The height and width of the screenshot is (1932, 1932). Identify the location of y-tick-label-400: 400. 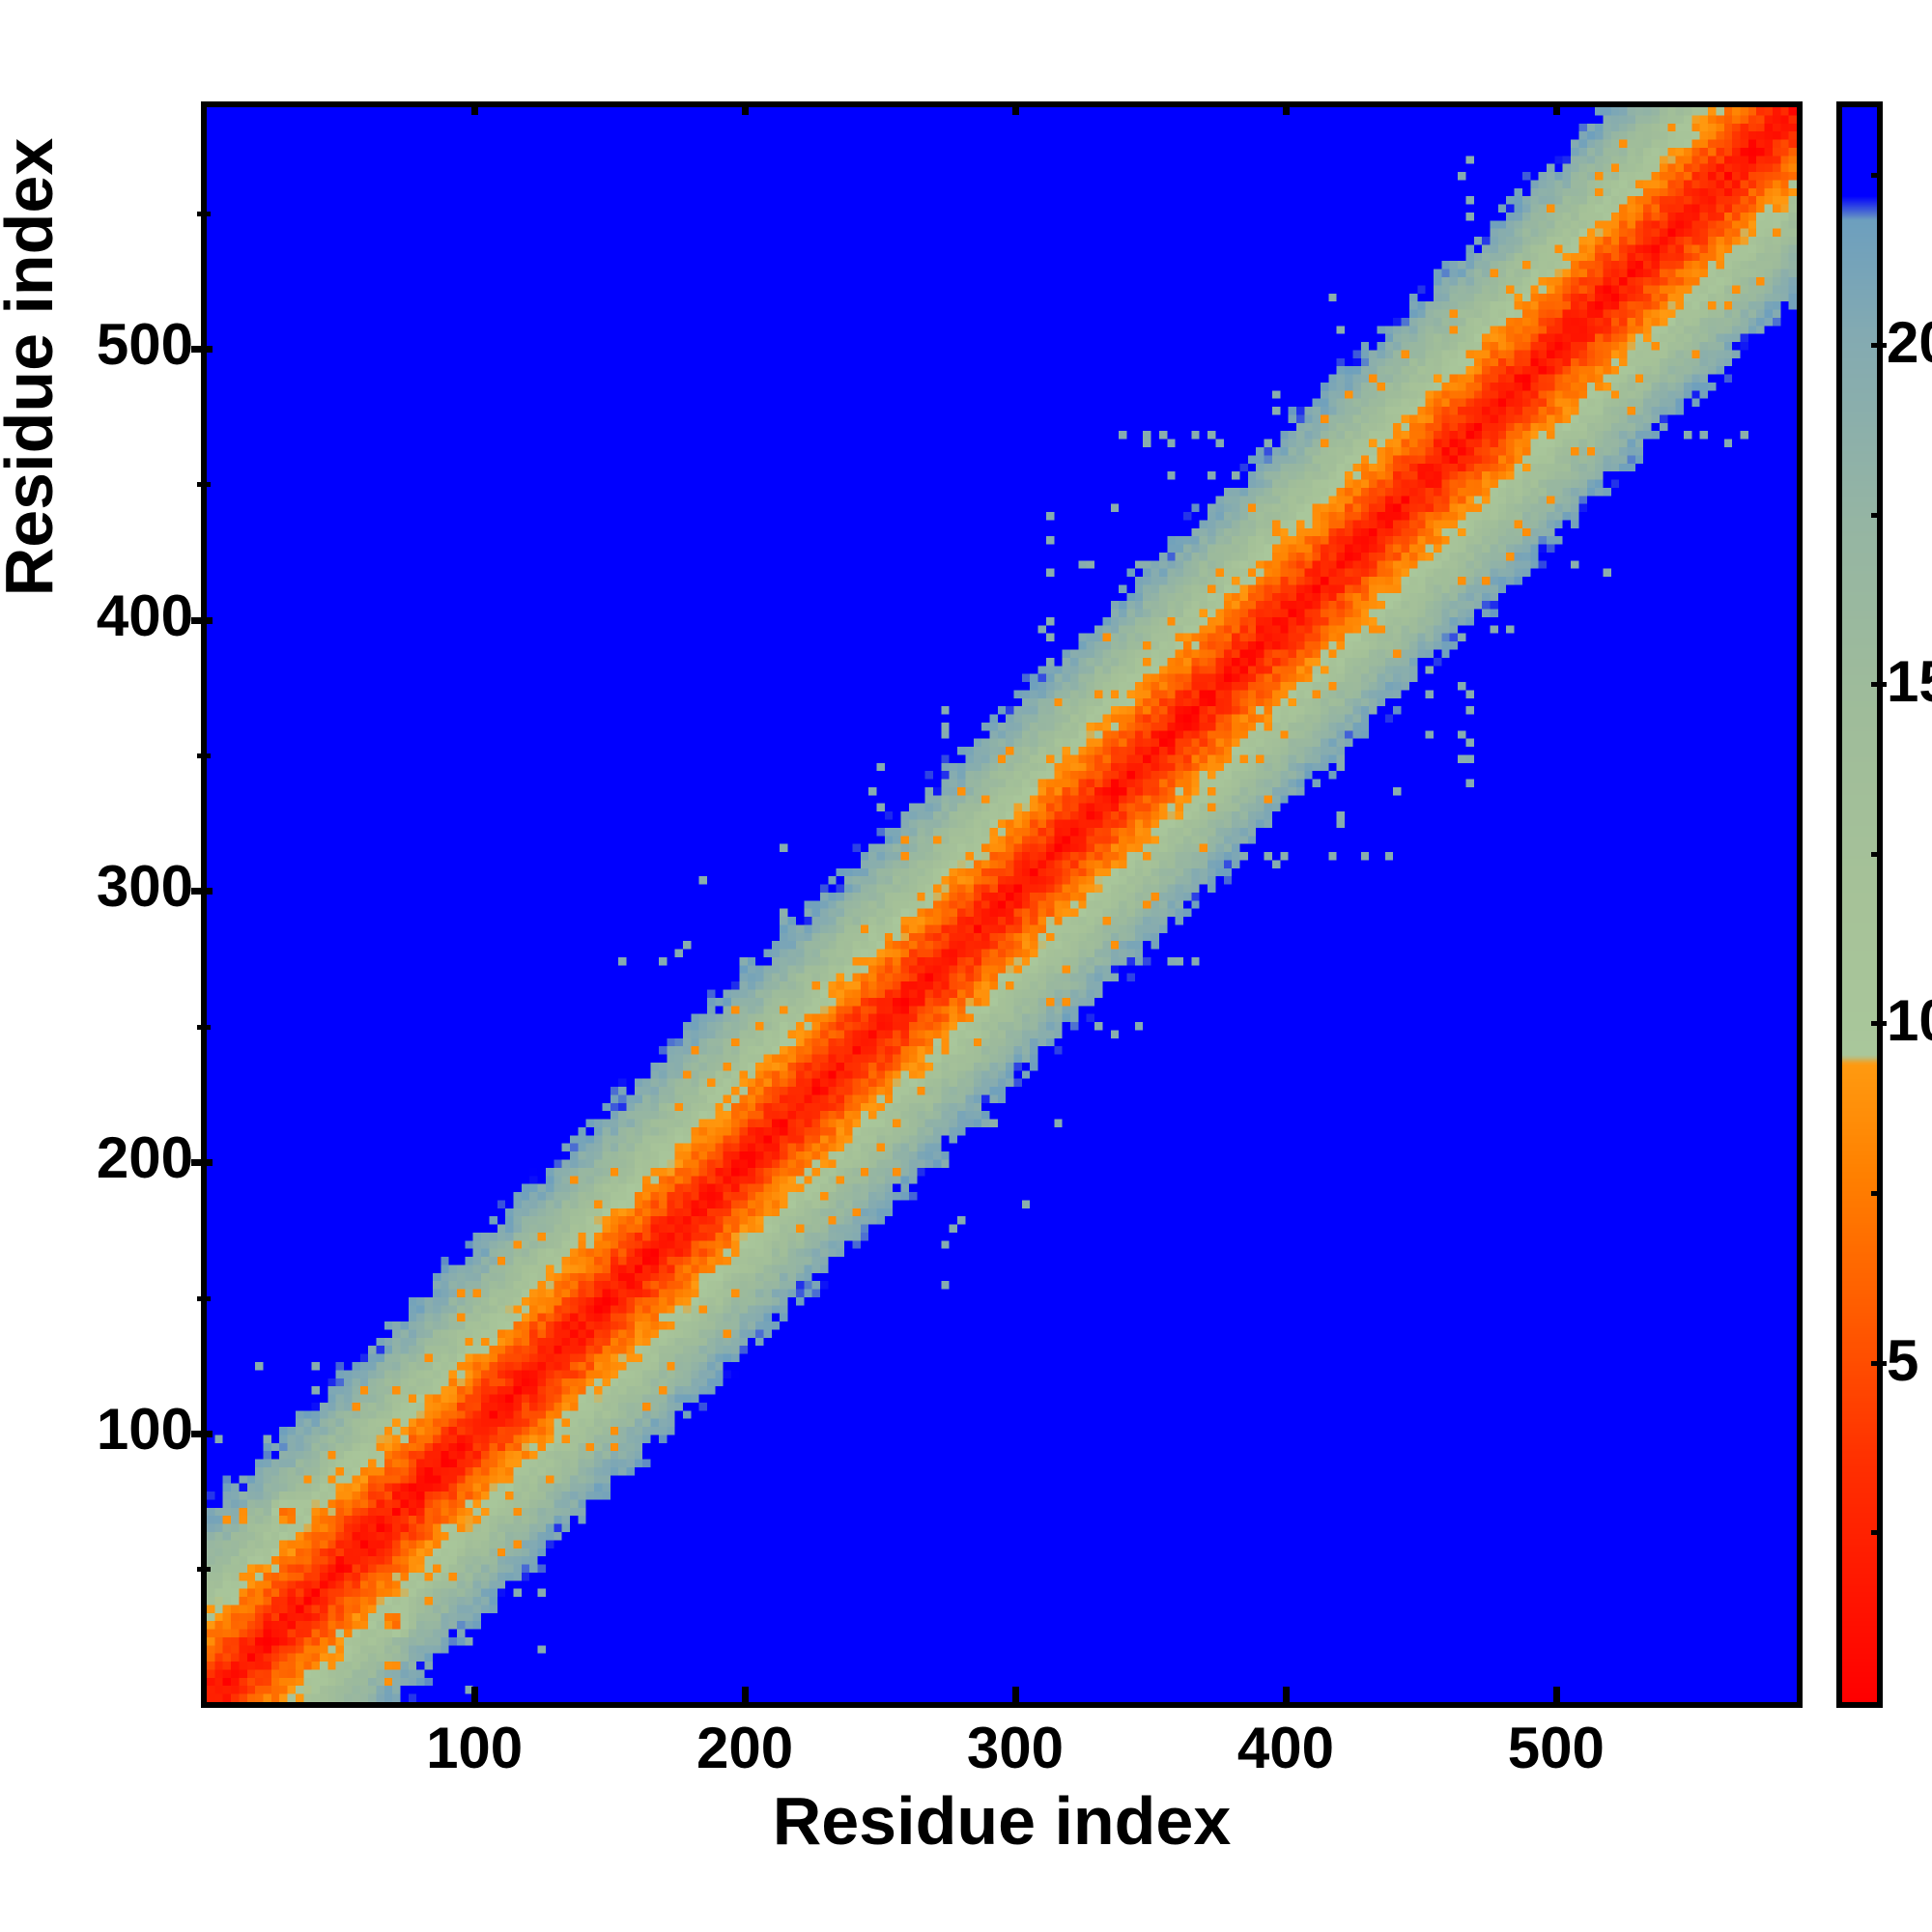
(144, 615).